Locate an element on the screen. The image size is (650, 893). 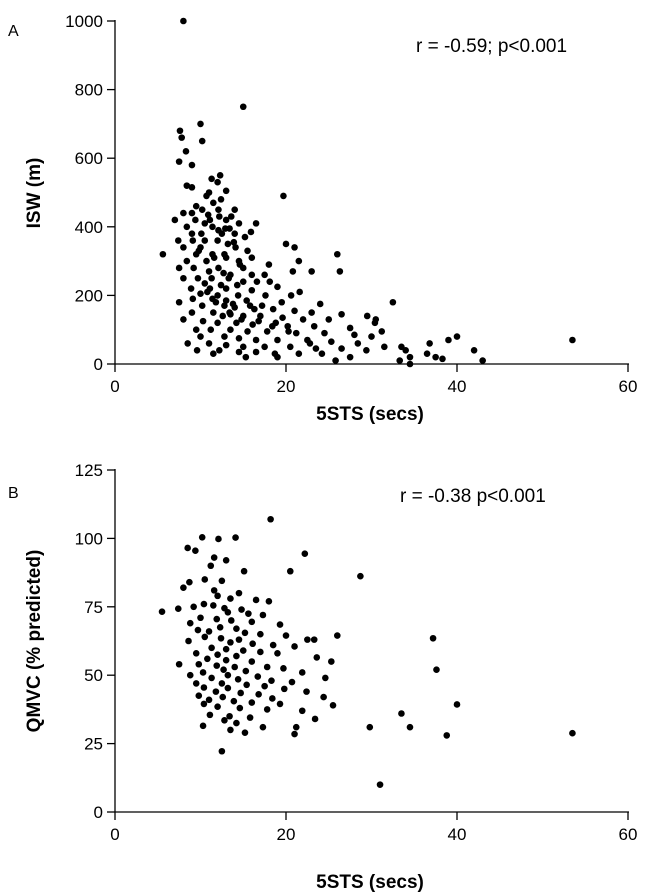
y-tick-label: 200 is located at coordinates (89, 295).